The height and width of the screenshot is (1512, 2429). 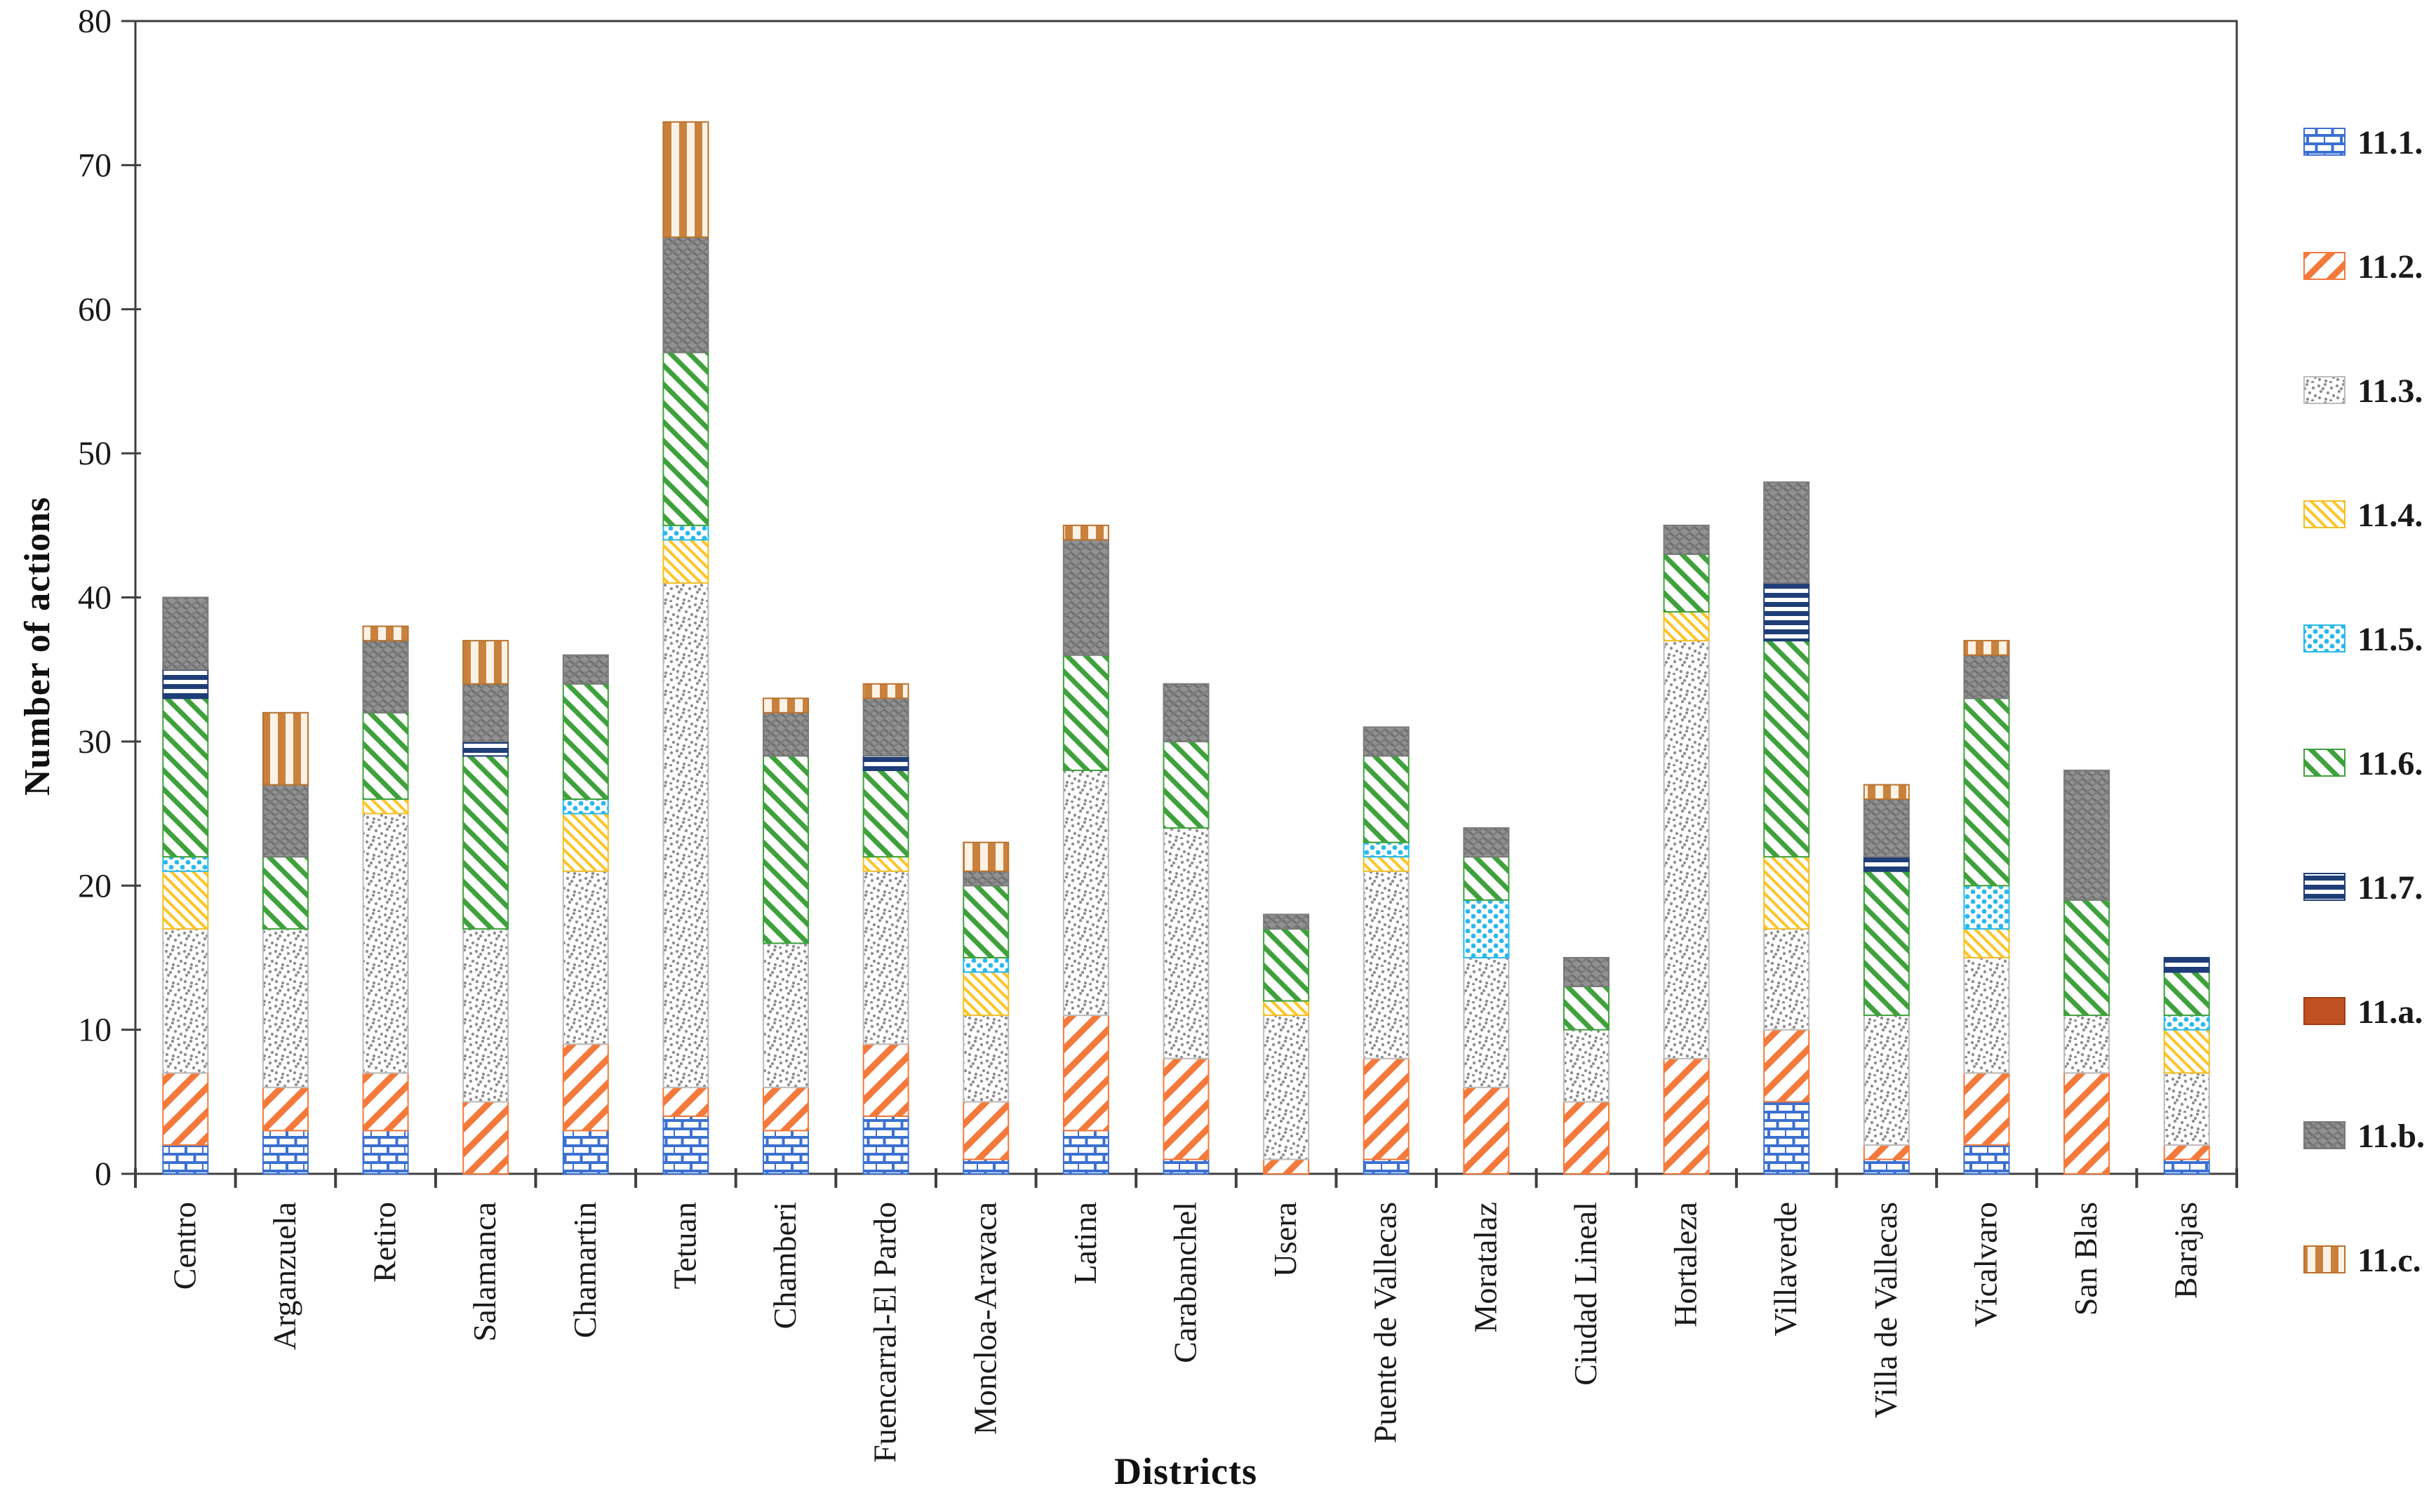 What do you see at coordinates (886, 727) in the screenshot?
I see `bar-segment-Fuencarral-El Pardo-11.b.` at bounding box center [886, 727].